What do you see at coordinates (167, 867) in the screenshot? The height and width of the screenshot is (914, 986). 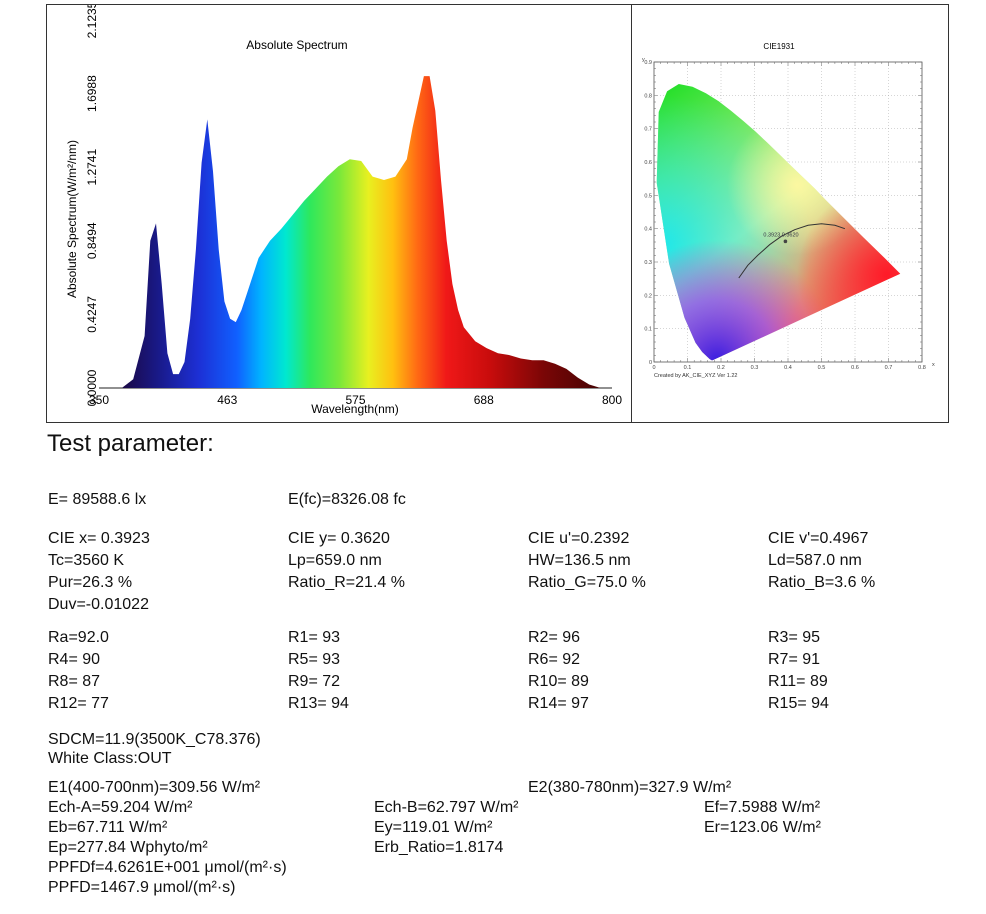 I see `ppfdf: PPFDf=4.6261E+001 μmol/(m²·s)` at bounding box center [167, 867].